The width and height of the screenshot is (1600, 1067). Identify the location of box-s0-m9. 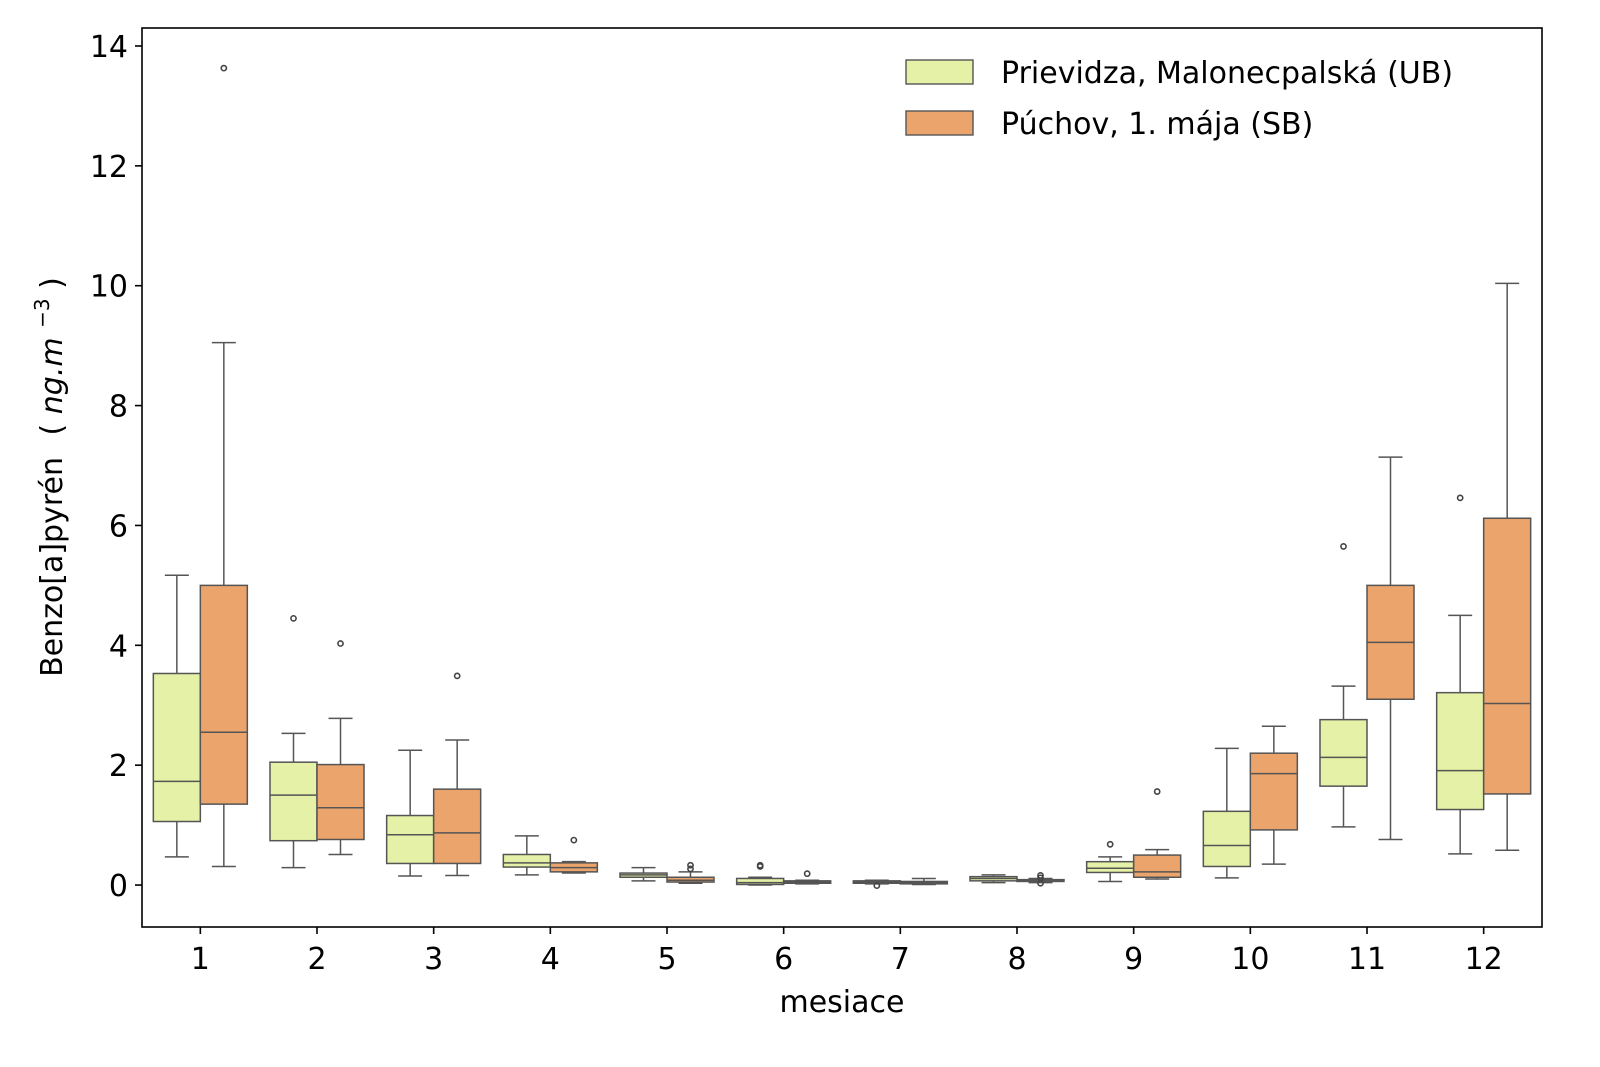
(1110, 861).